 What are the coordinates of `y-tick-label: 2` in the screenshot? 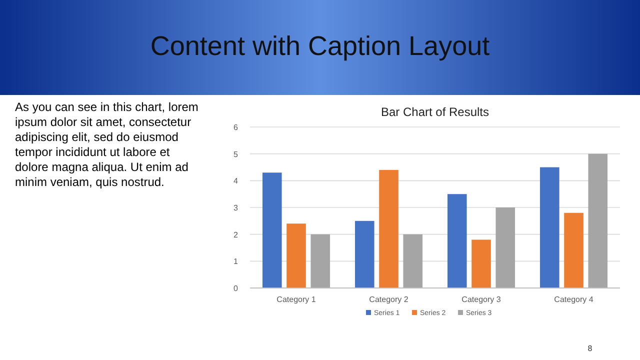 It's located at (236, 235).